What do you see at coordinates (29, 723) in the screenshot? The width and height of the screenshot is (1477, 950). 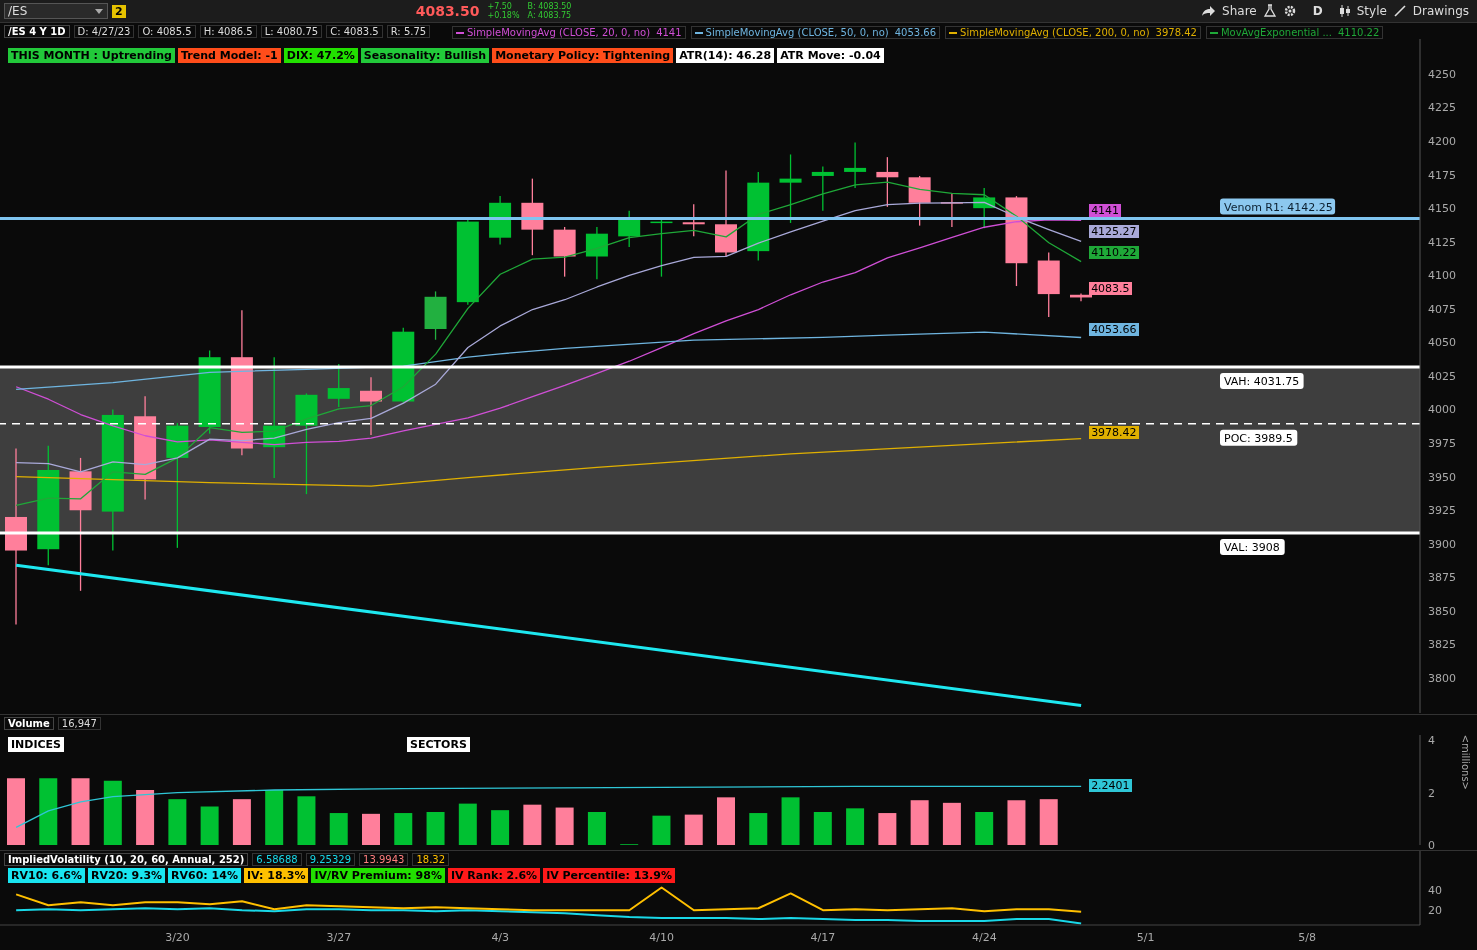 I see `chart-title: Volume` at bounding box center [29, 723].